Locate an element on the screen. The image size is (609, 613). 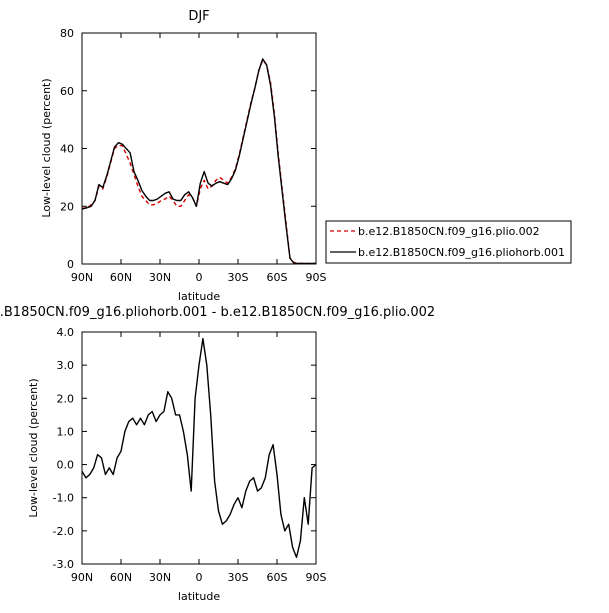
top-y-tick-label: 20 is located at coordinates (67, 206).